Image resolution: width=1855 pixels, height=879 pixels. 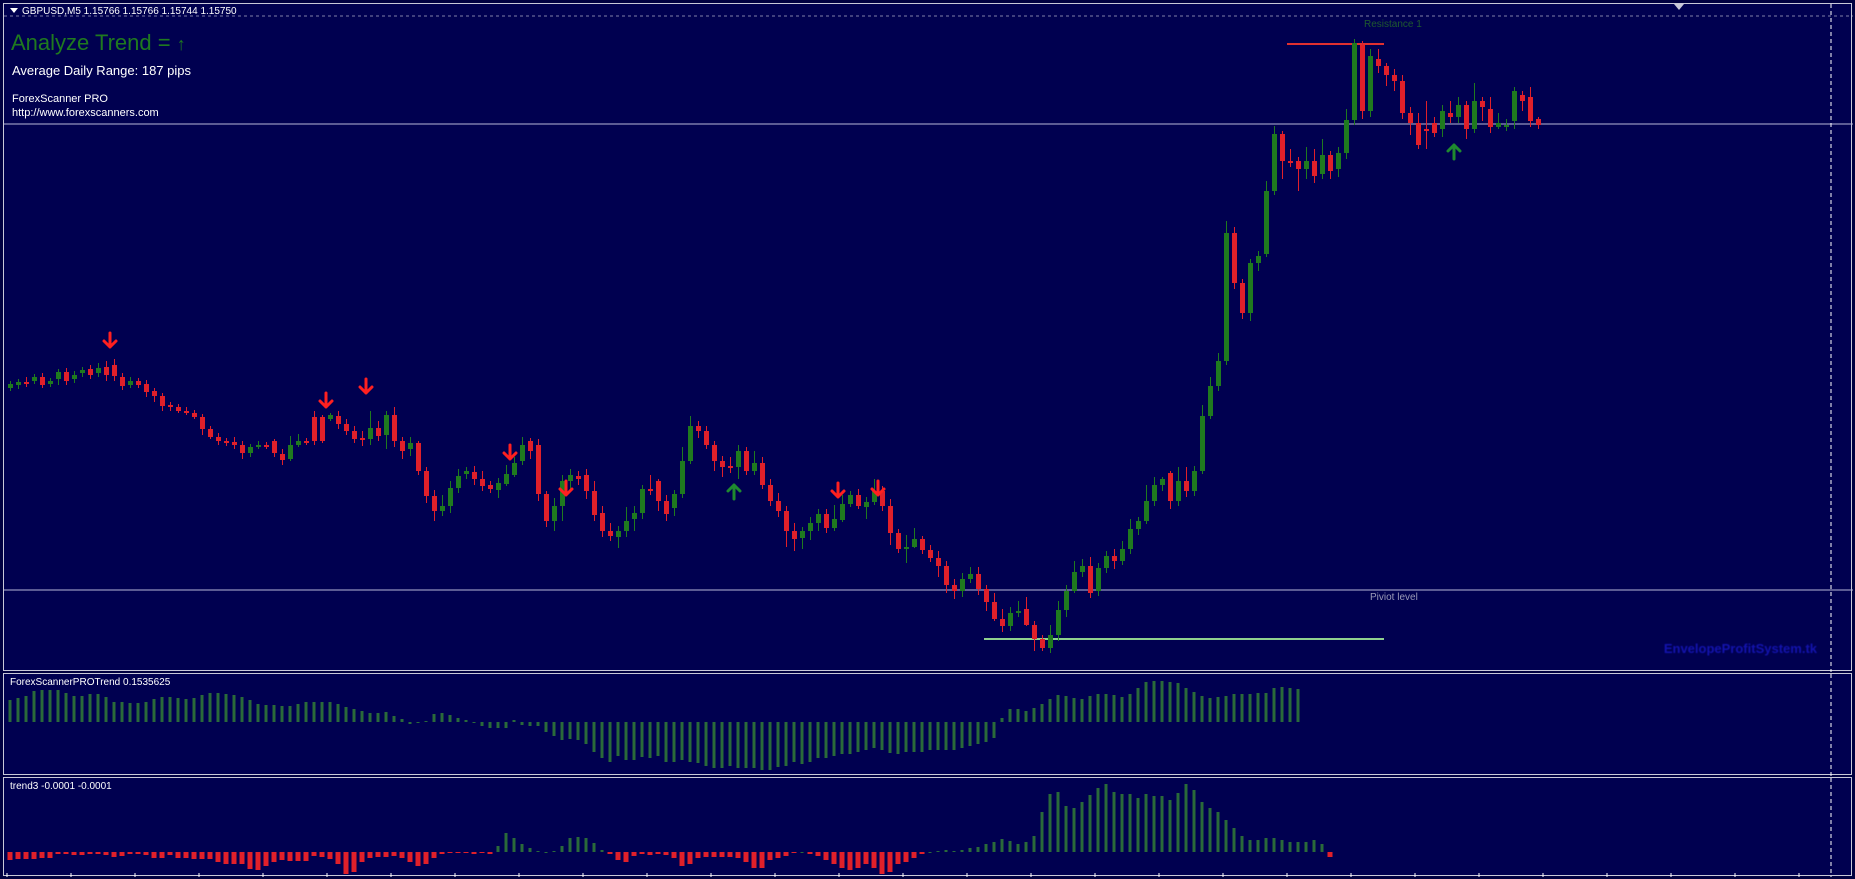 What do you see at coordinates (920, 725) in the screenshot?
I see `histogram-forexscanner-trend` at bounding box center [920, 725].